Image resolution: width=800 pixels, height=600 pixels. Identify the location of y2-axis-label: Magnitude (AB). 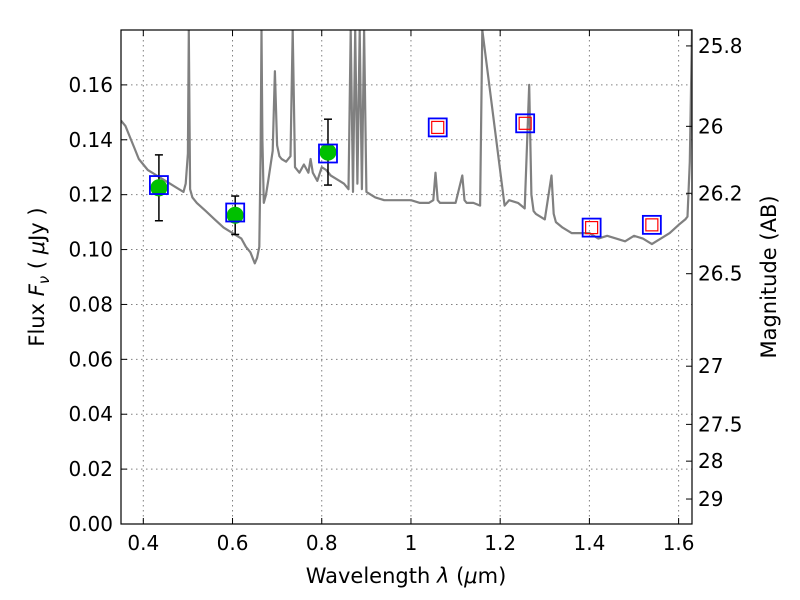
(769, 276).